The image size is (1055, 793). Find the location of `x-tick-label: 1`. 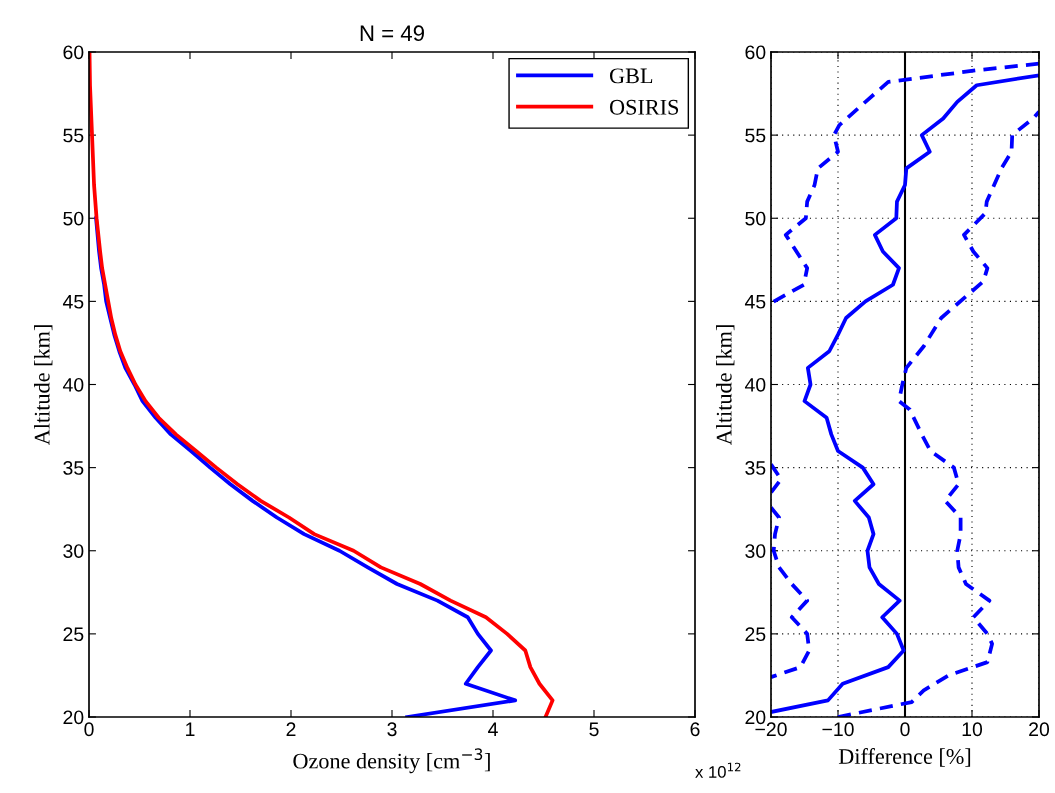

x-tick-label: 1 is located at coordinates (190, 729).